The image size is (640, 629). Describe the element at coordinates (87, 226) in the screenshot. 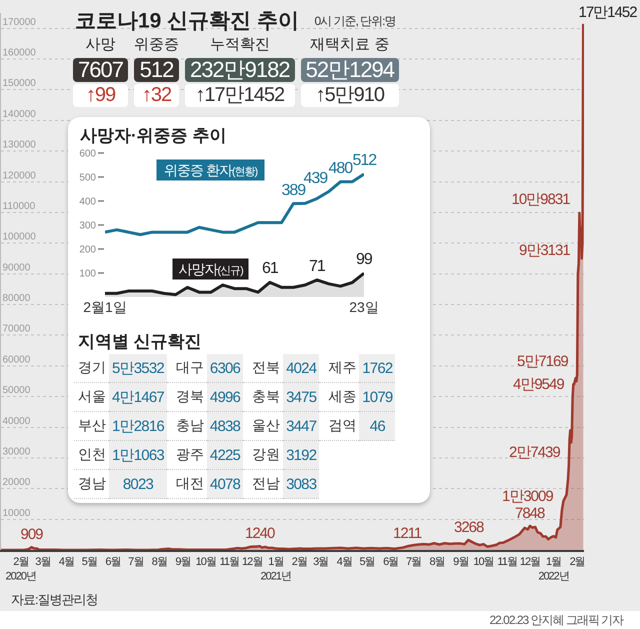

I see `y-tick-label: 300` at that location.